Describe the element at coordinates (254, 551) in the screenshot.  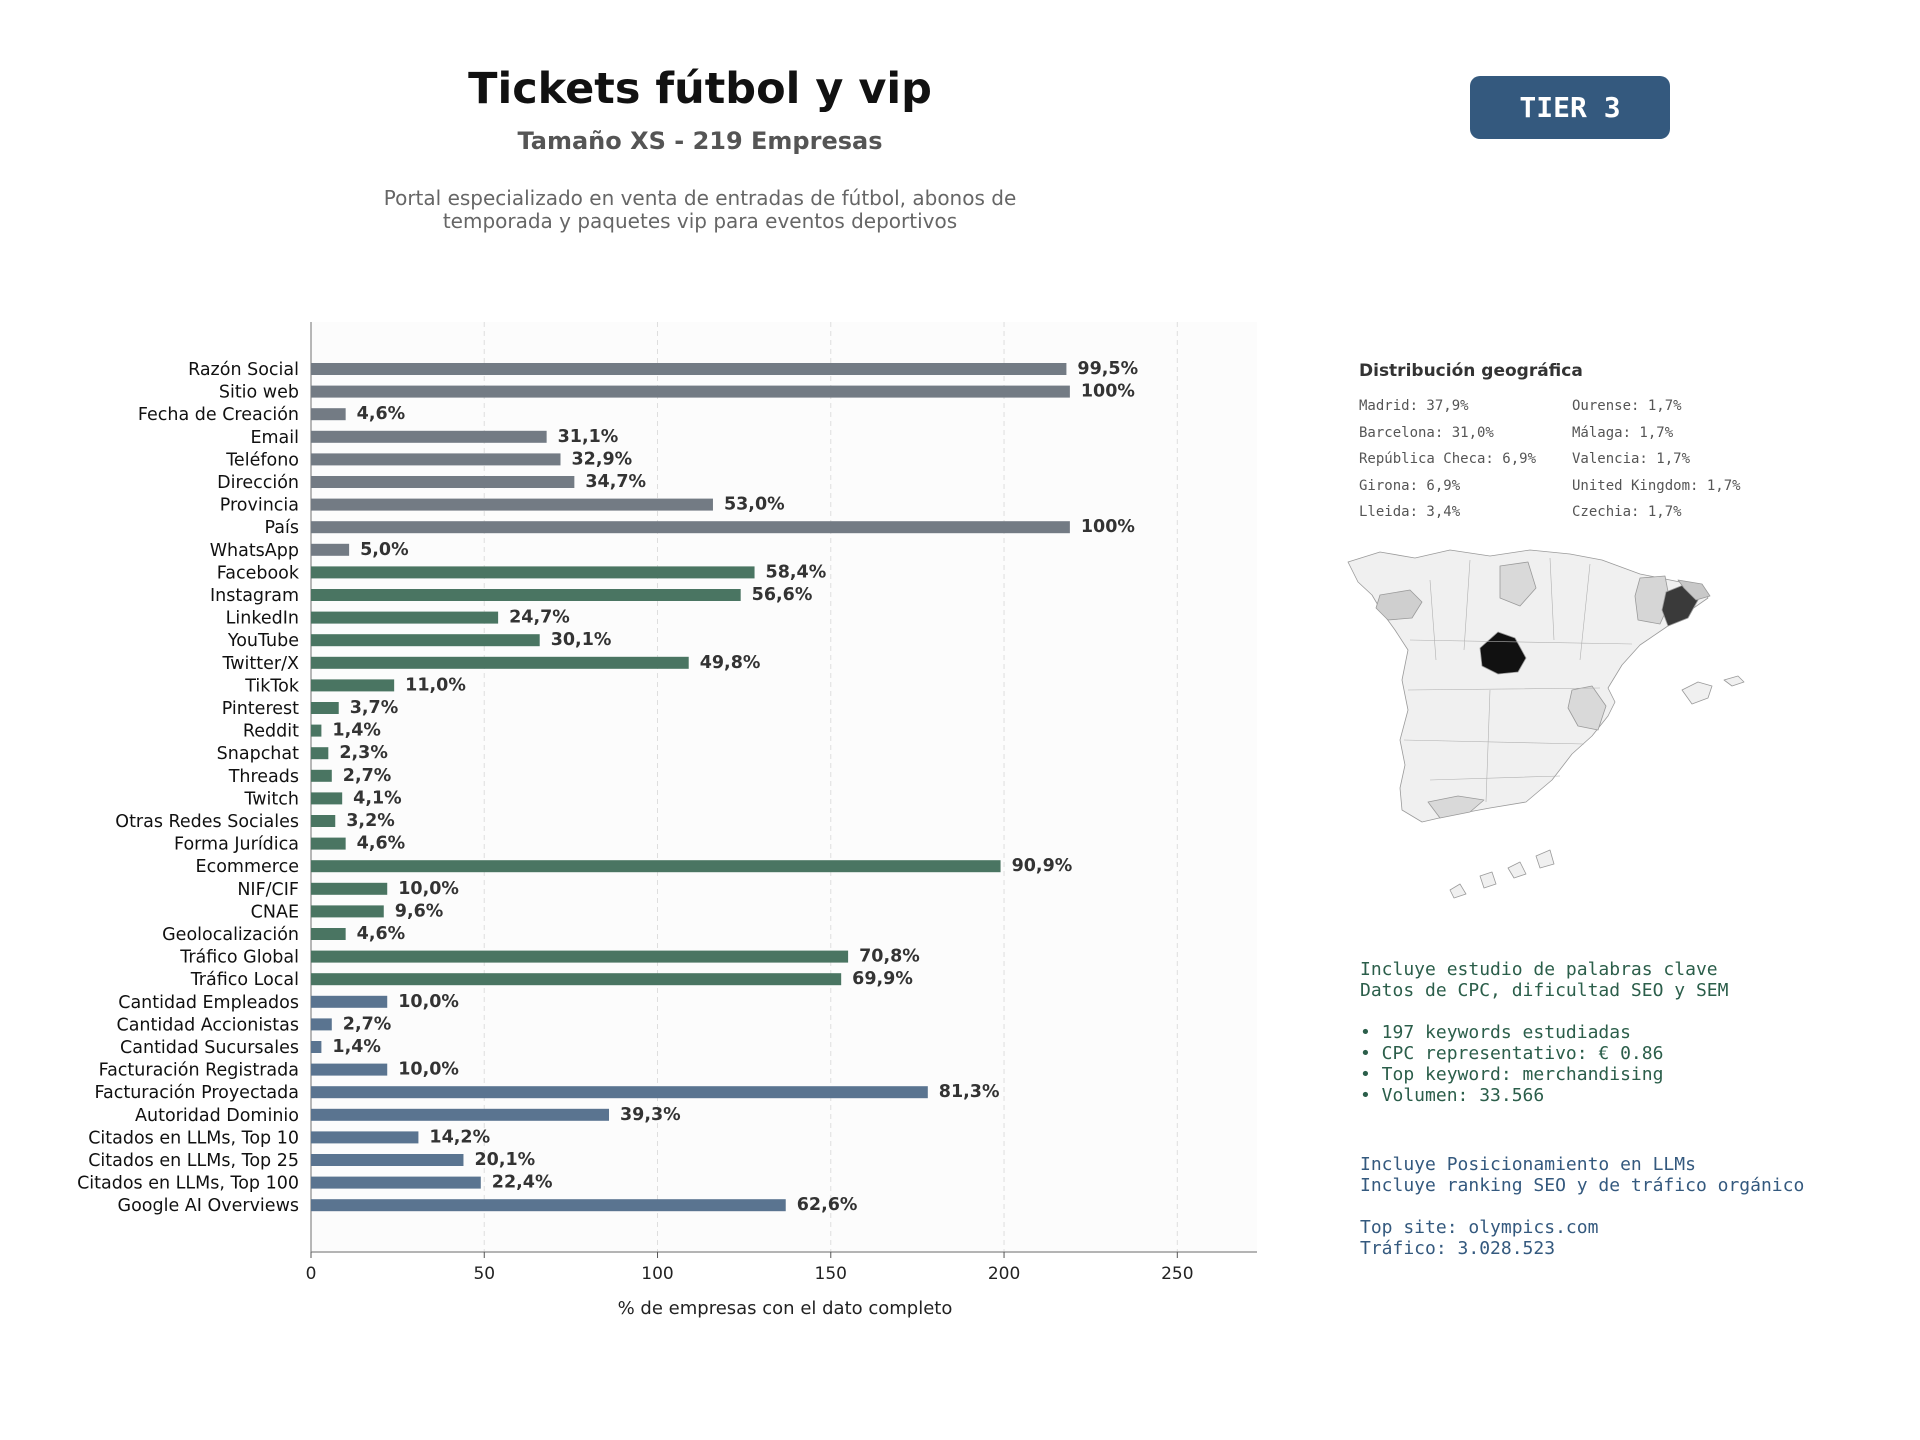
I see `y-tick-label: WhatsApp` at that location.